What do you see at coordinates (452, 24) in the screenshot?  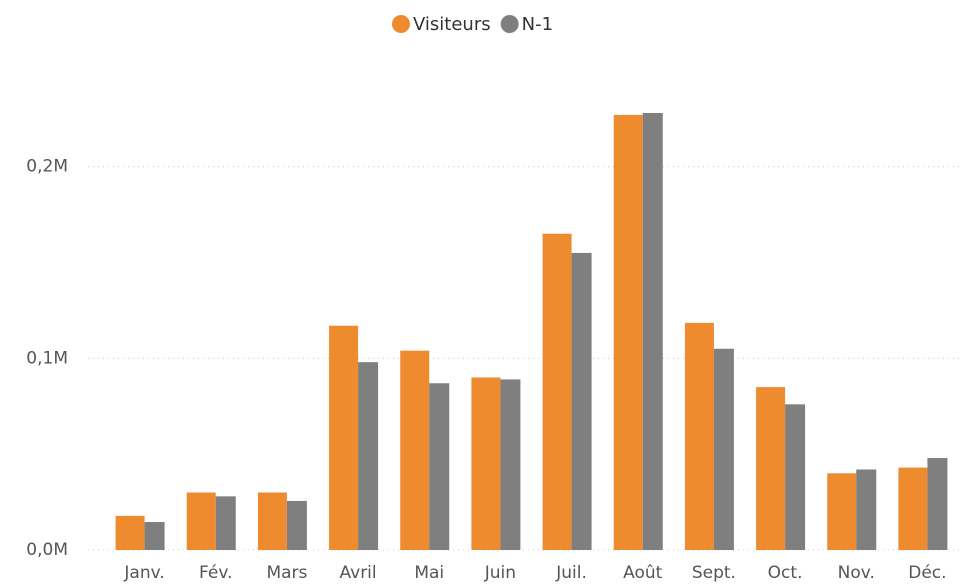 I see `legend-label: Visiteurs` at bounding box center [452, 24].